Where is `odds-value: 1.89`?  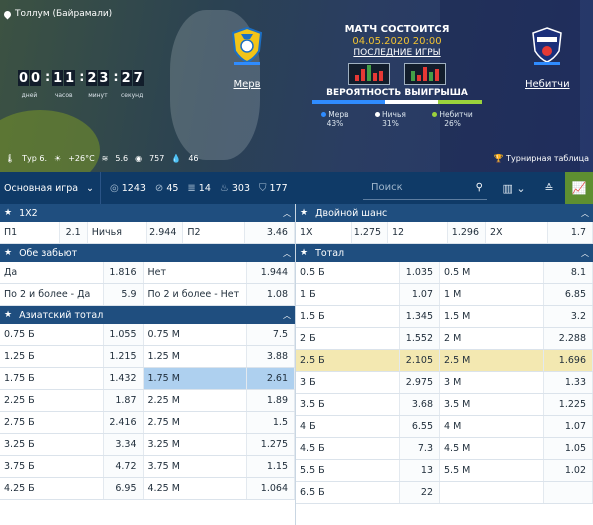
odds-value: 1.89 is located at coordinates (271, 400).